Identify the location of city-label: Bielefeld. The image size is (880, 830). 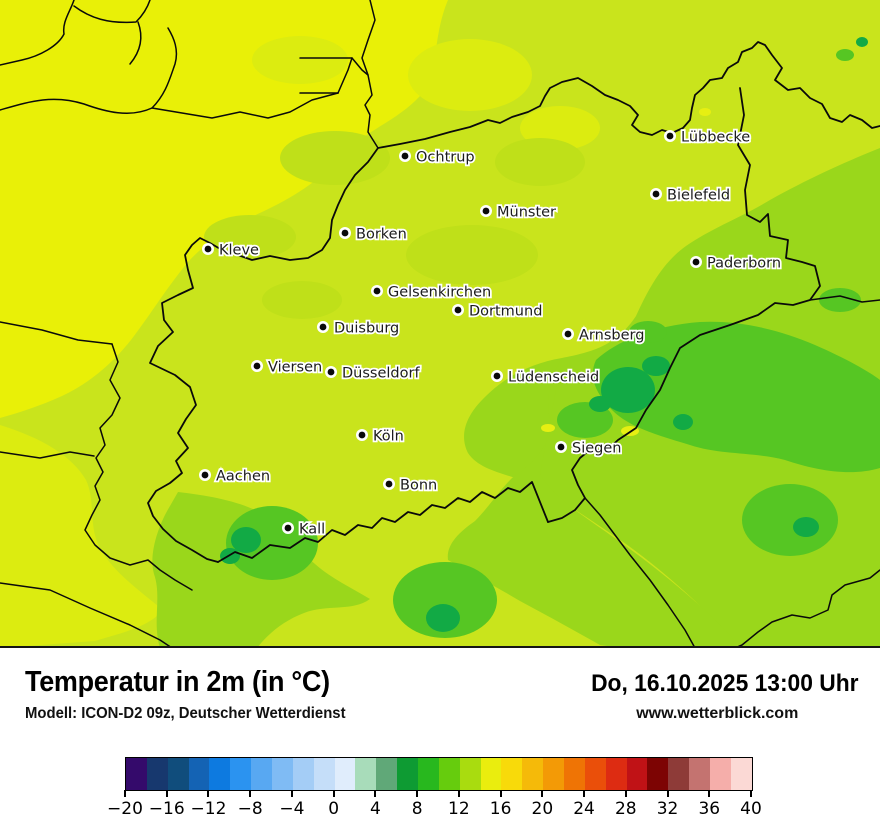
(698, 196).